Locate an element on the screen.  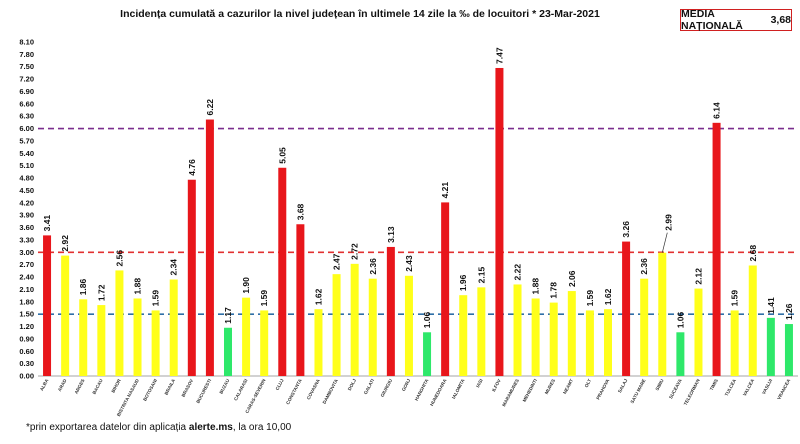
category-label: BRAILA is located at coordinates (170, 387).